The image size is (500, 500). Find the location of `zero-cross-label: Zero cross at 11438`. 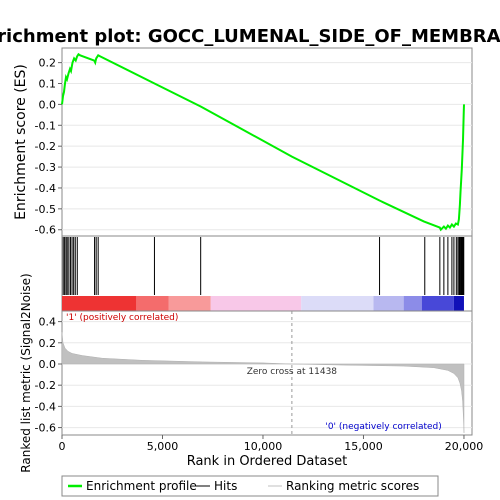

zero-cross-label: Zero cross at 11438 is located at coordinates (292, 372).